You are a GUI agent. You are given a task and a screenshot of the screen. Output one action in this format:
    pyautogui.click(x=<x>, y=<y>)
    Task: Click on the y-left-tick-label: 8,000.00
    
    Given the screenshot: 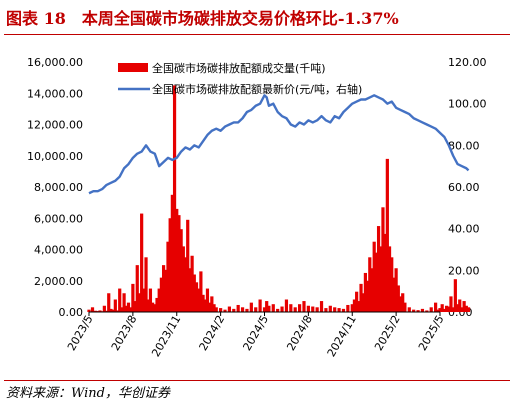 What is the action you would take?
    pyautogui.click(x=58, y=187)
    